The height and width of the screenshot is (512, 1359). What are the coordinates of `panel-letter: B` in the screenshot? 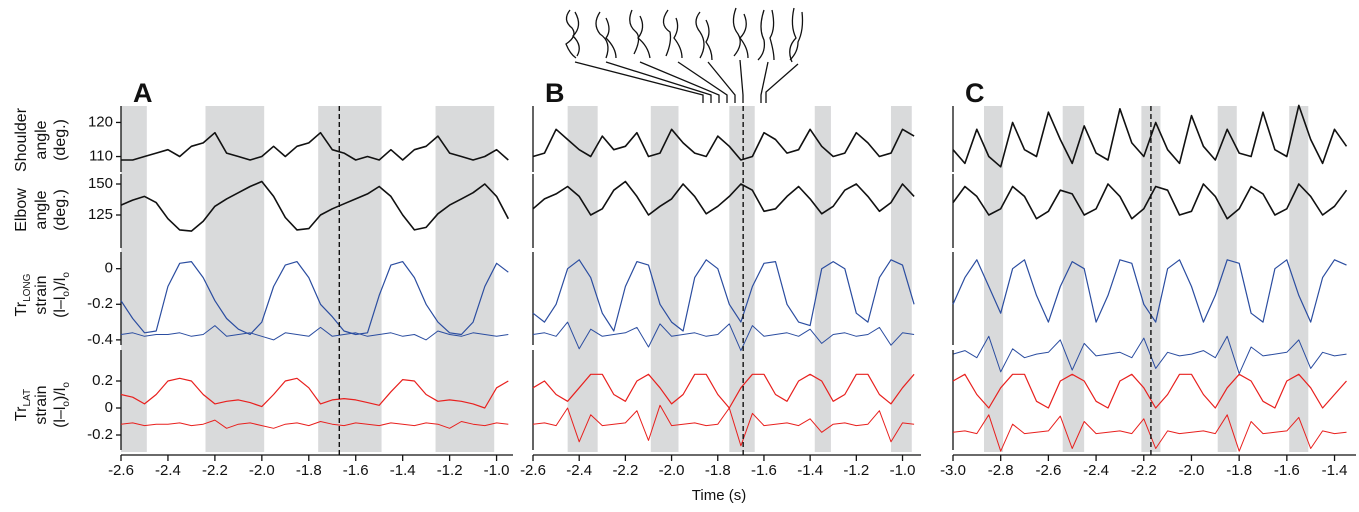 It's located at (555, 93).